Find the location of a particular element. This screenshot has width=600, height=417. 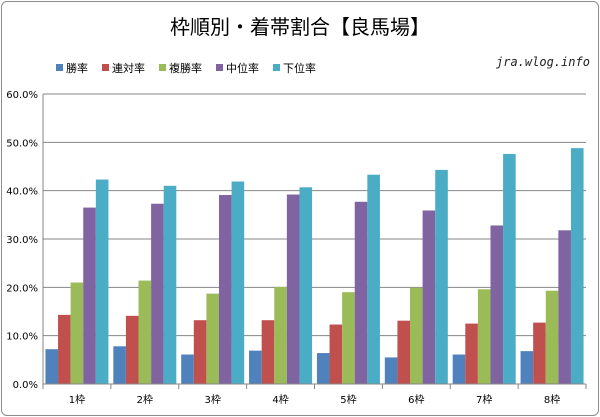

x-tick-label: 6枠 is located at coordinates (416, 399).